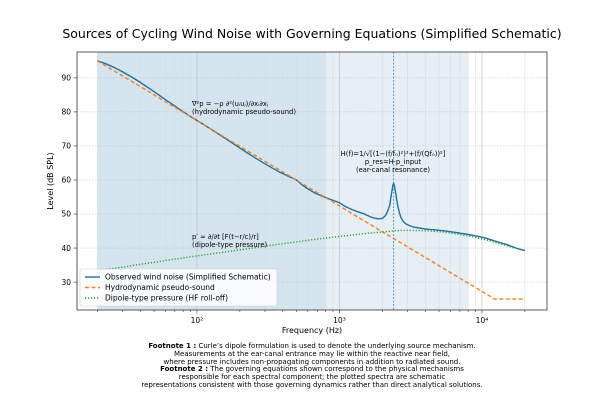  What do you see at coordinates (172, 346) in the screenshot?
I see `footnote-1-label: Footnote 1 :` at bounding box center [172, 346].